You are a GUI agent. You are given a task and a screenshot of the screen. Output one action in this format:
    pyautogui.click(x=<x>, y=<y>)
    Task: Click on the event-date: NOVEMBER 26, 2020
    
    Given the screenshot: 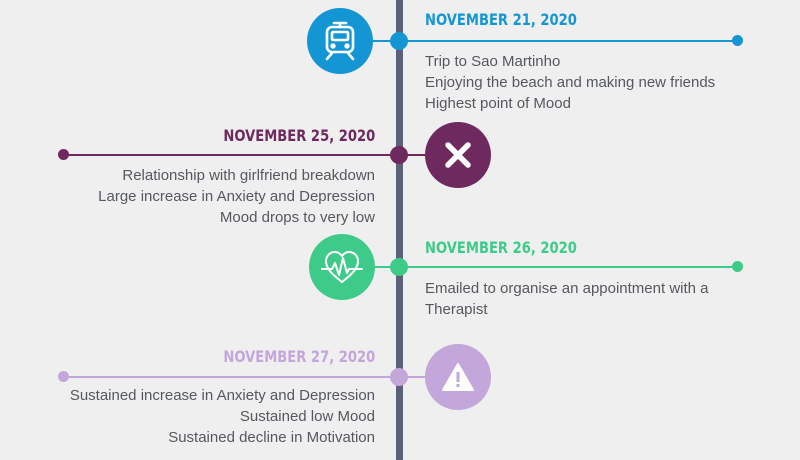 What is the action you would take?
    pyautogui.click(x=501, y=247)
    